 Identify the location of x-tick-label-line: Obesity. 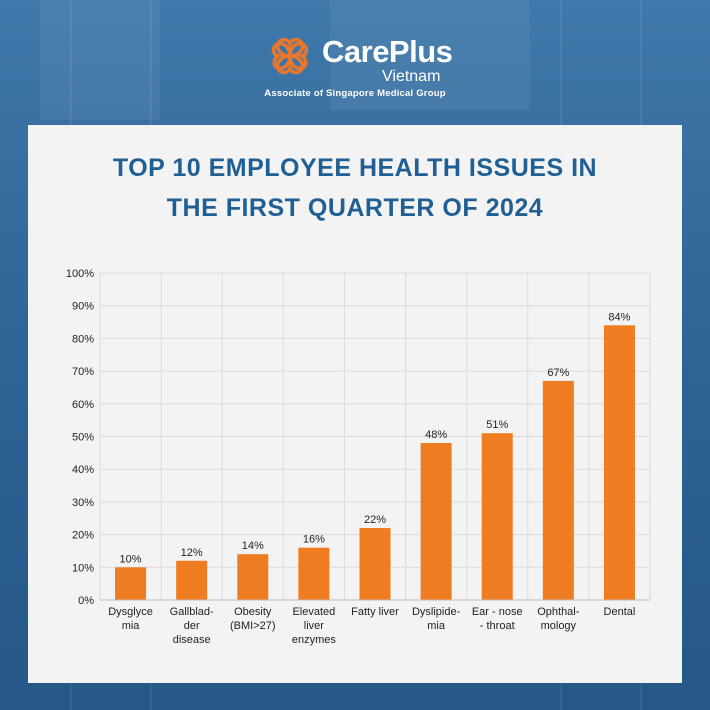
(253, 612).